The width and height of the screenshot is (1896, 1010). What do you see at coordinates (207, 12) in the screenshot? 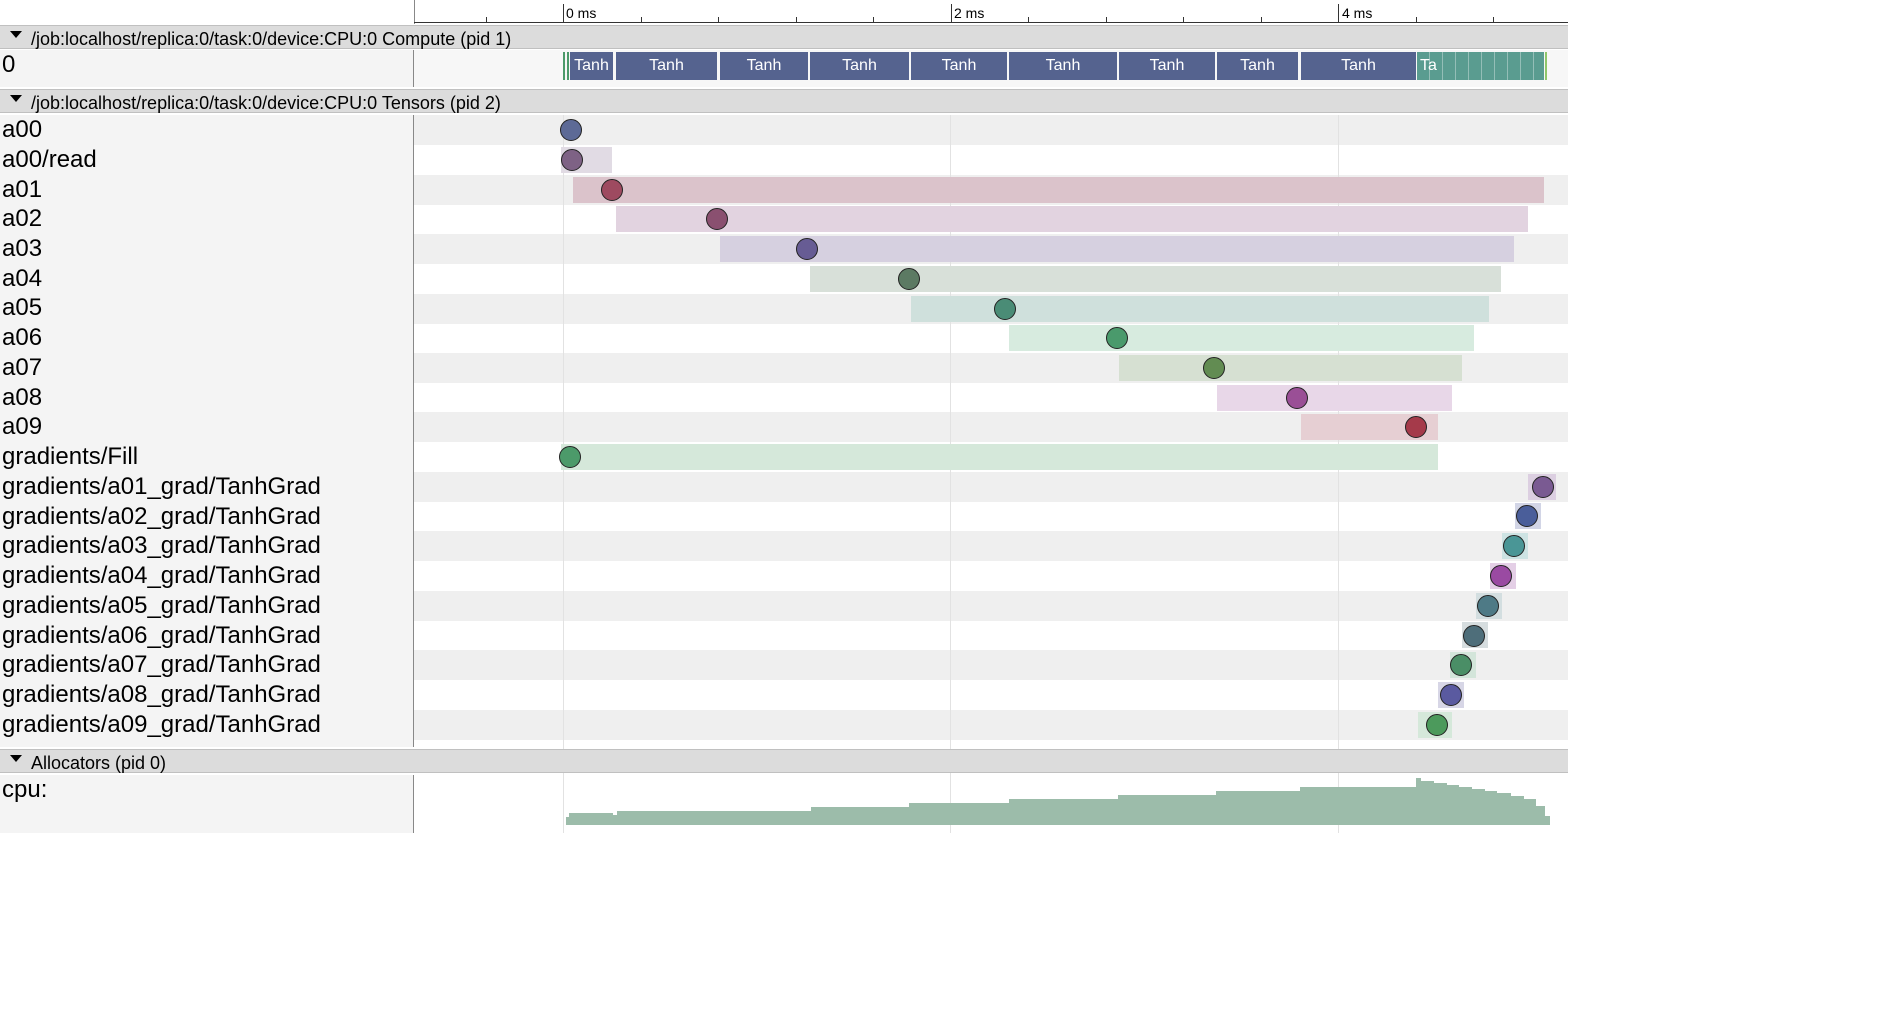
I see `ruler-left-spacer` at bounding box center [207, 12].